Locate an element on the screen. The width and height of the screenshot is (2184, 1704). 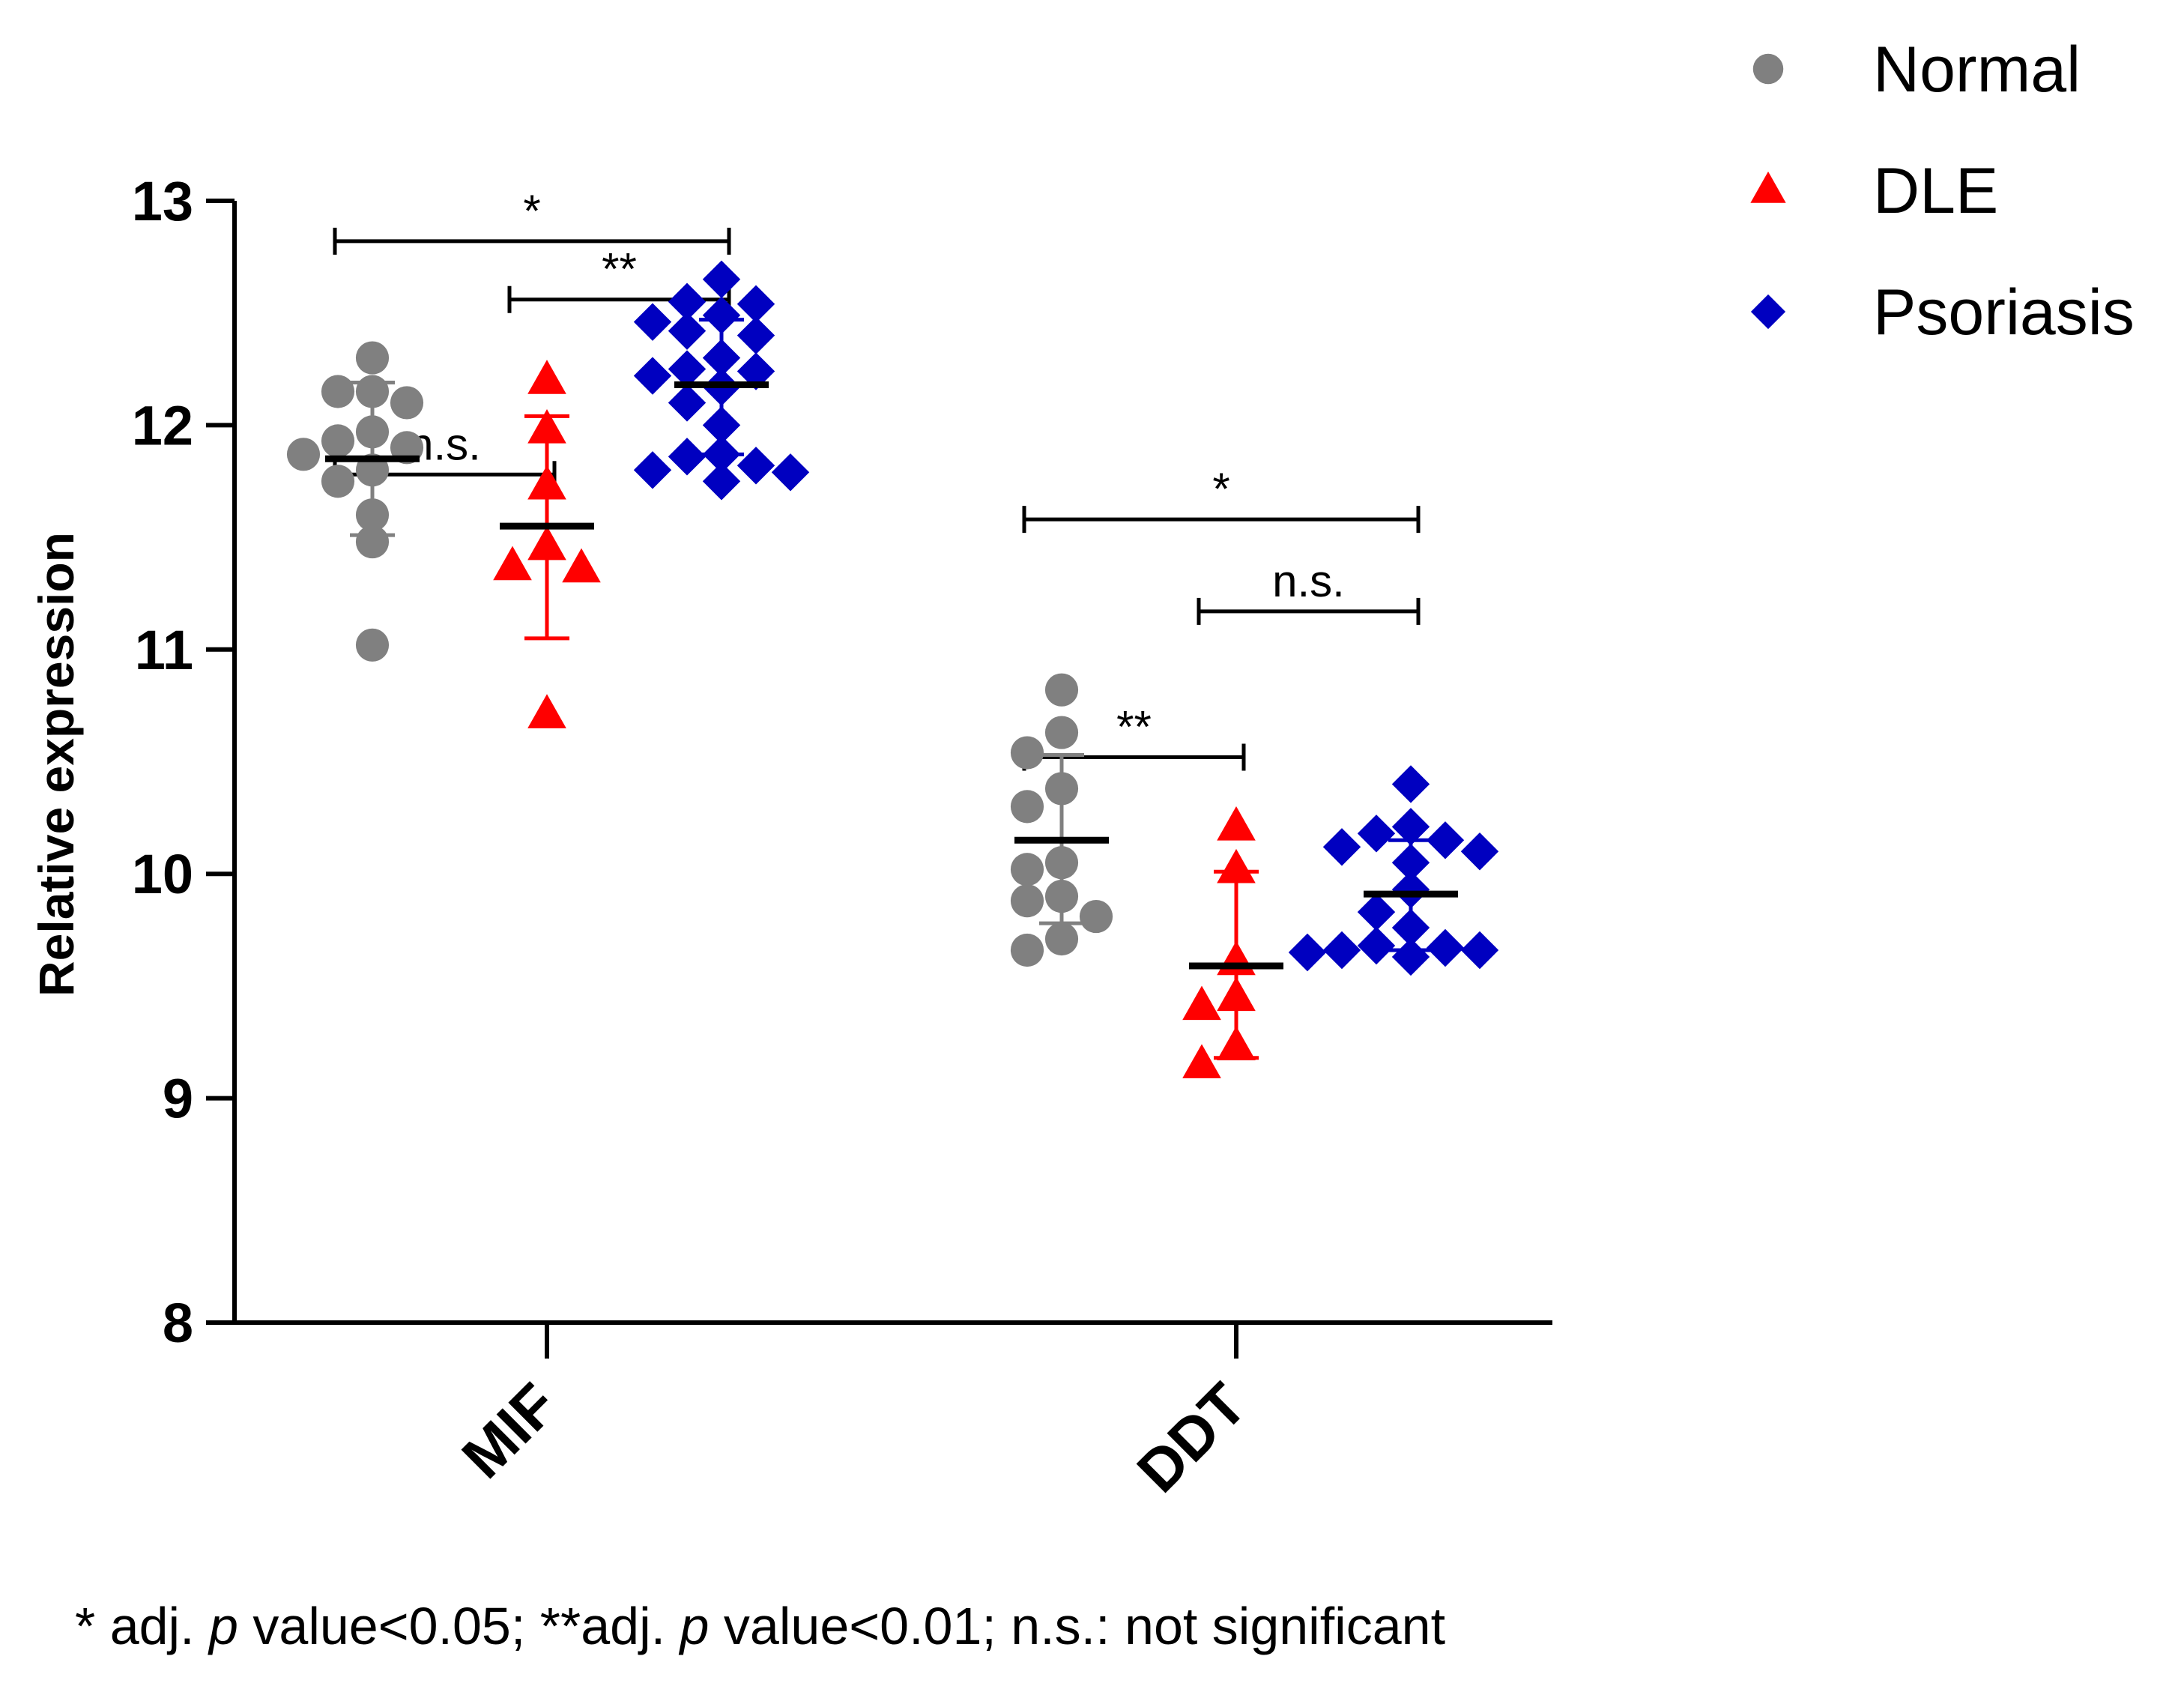
legend-marker-normal is located at coordinates (1768, 69).